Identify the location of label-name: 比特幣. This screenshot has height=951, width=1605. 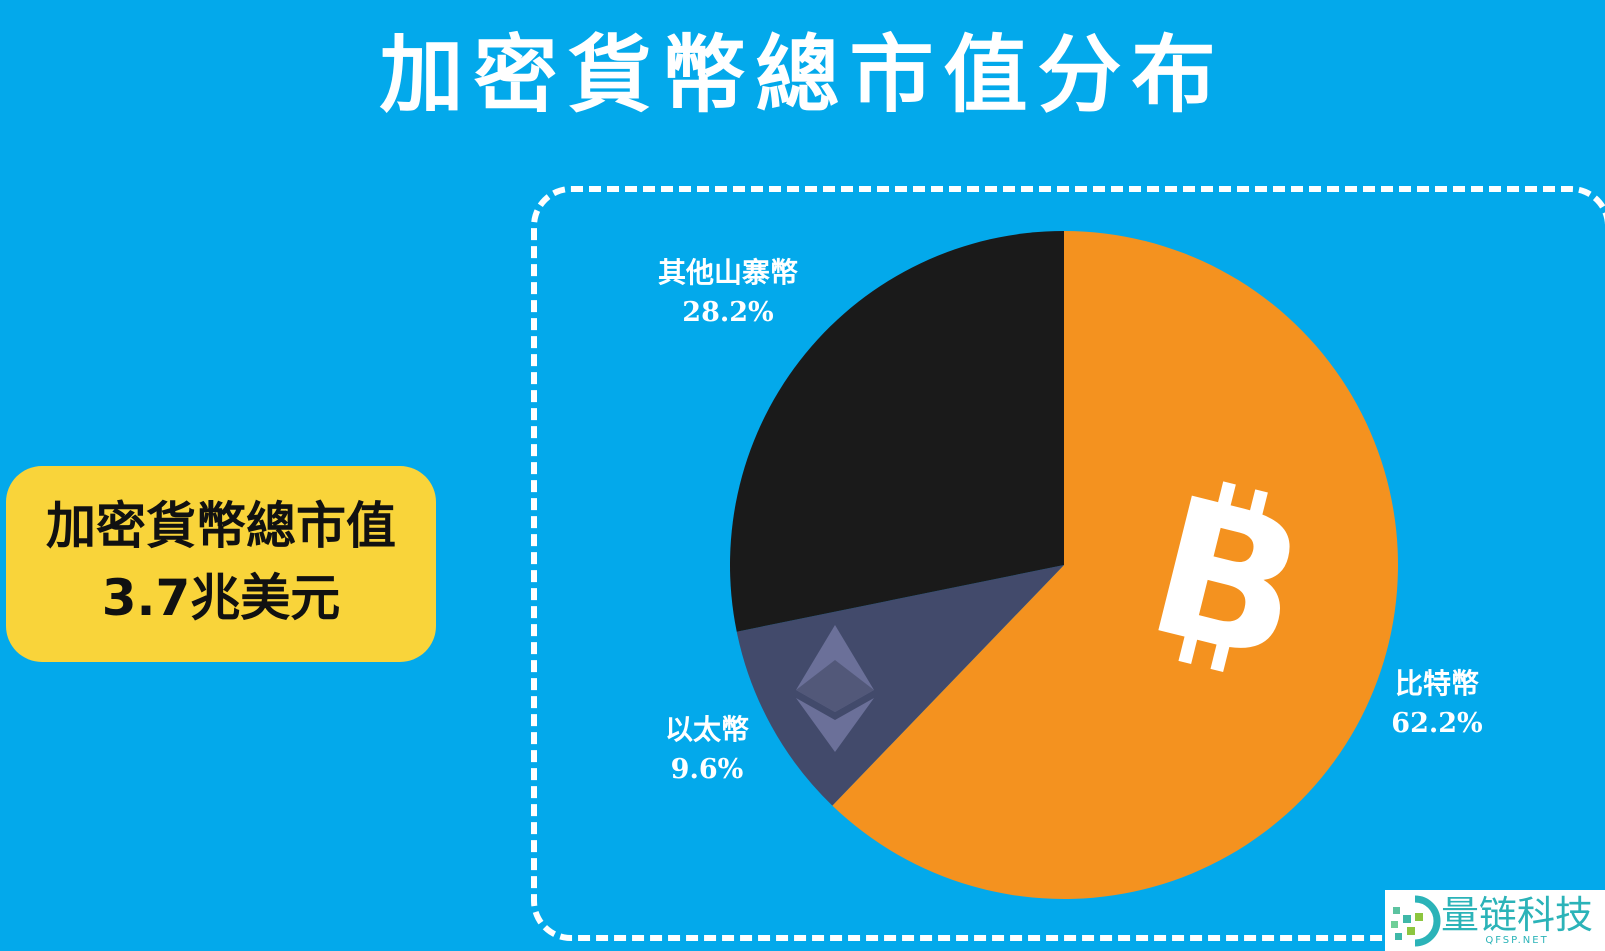
(1436, 683).